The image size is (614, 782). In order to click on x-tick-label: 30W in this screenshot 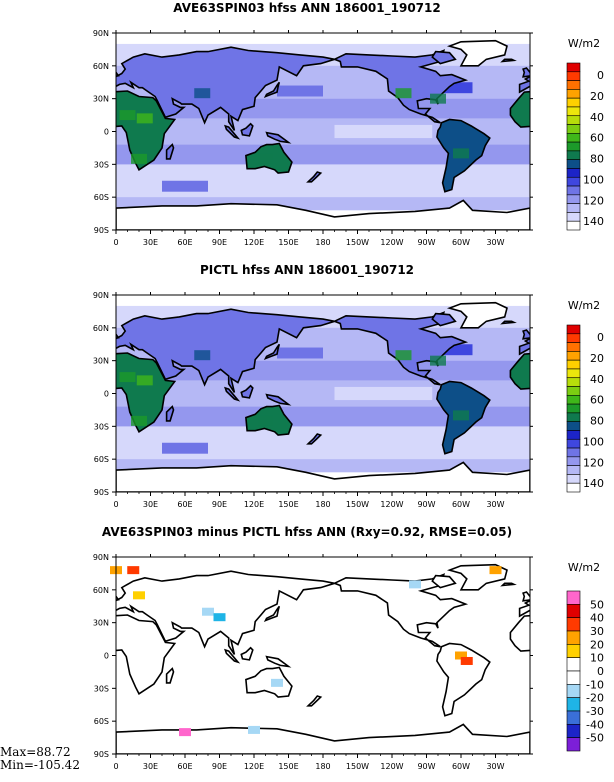, I will do `click(495, 242)`.